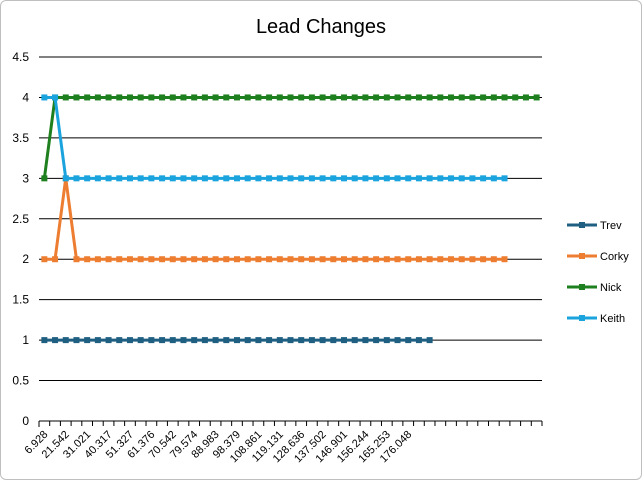  Describe the element at coordinates (20, 239) in the screenshot. I see `y-axis-ticks: 0 0.5 1 1.5 2 2.5 3 3.5 4 4.5` at that location.